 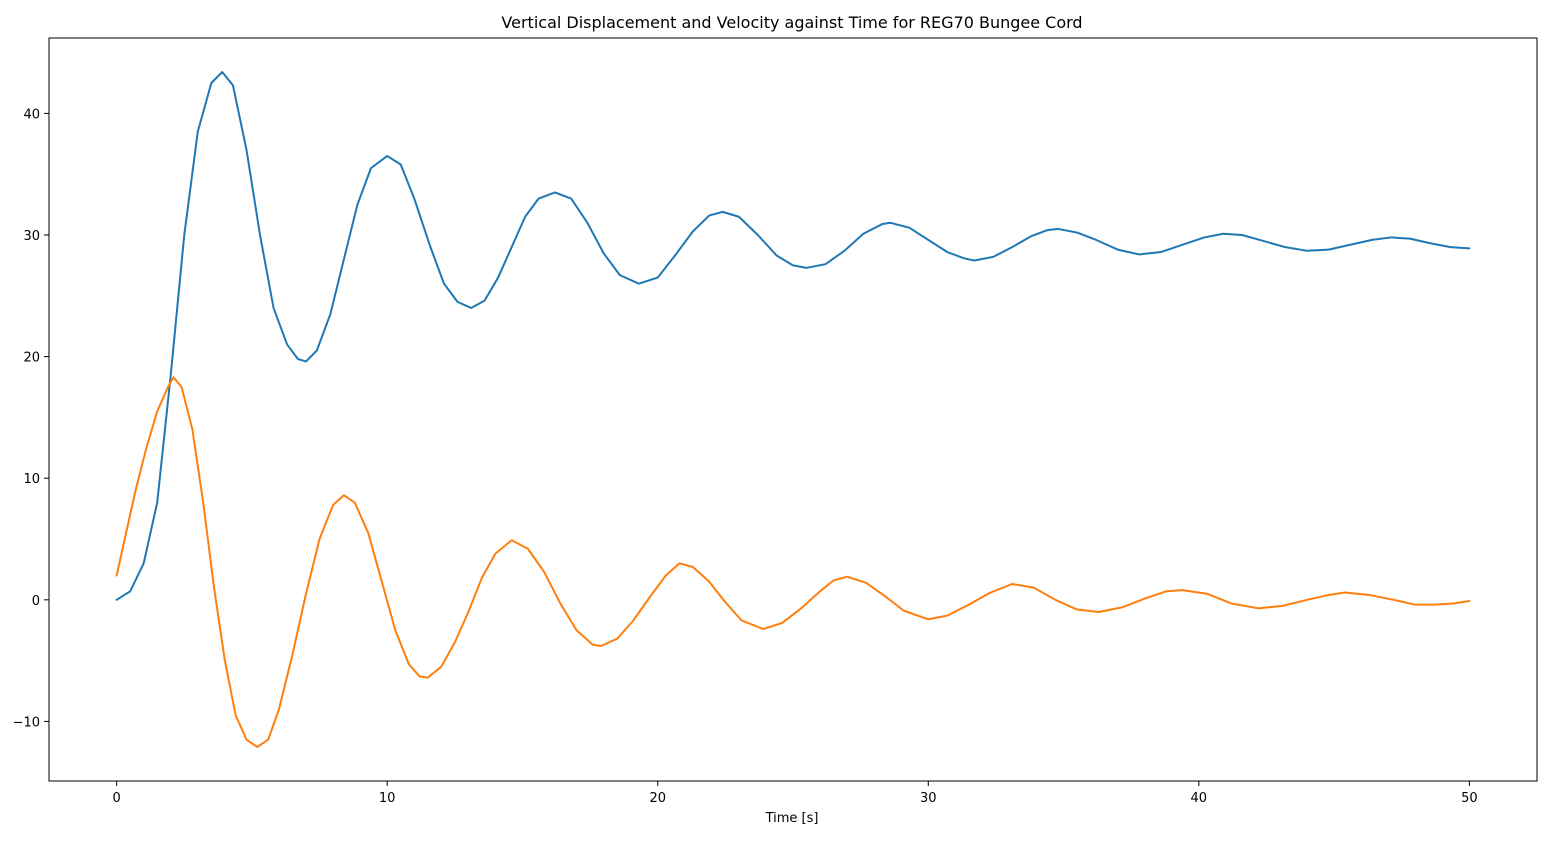 What do you see at coordinates (795, 793) in the screenshot?
I see `x-axis: 0 10 20 30 40 50` at bounding box center [795, 793].